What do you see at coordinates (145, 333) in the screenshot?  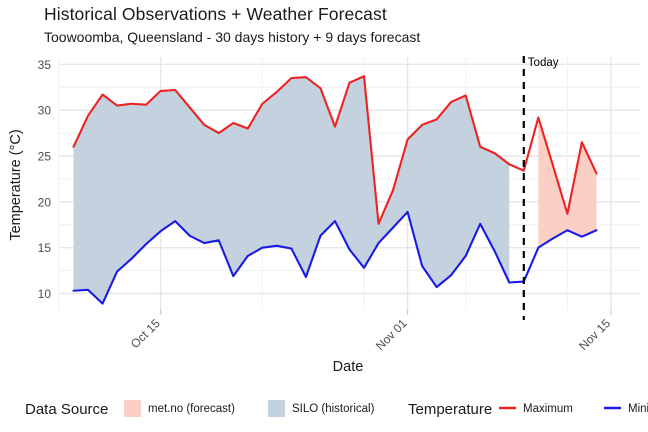 I see `x-tick-label: Oct 15` at bounding box center [145, 333].